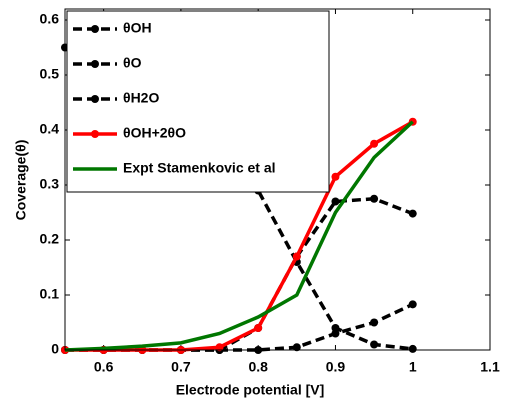 This screenshot has height=398, width=505. Describe the element at coordinates (50, 239) in the screenshot. I see `y-tick-label: 0.2` at that location.